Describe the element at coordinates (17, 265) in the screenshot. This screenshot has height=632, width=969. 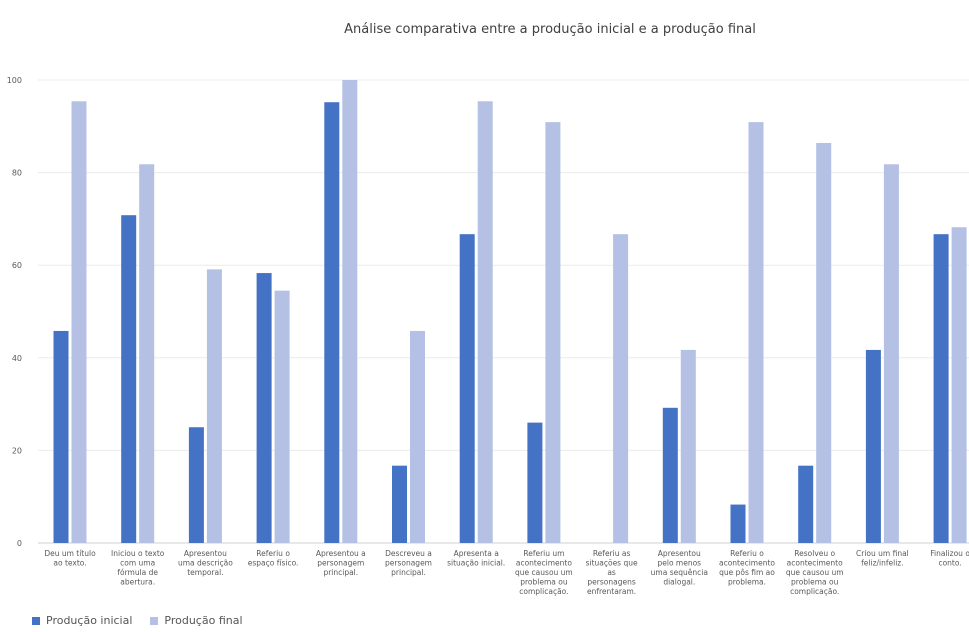
I see `y-tick-label: 60` at that location.